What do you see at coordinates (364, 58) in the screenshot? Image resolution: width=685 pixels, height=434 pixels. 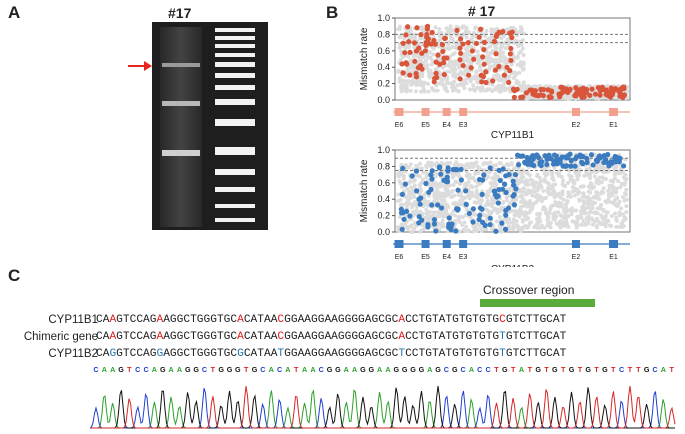 I see `y-axis-label: Mismatch rate` at bounding box center [364, 58].